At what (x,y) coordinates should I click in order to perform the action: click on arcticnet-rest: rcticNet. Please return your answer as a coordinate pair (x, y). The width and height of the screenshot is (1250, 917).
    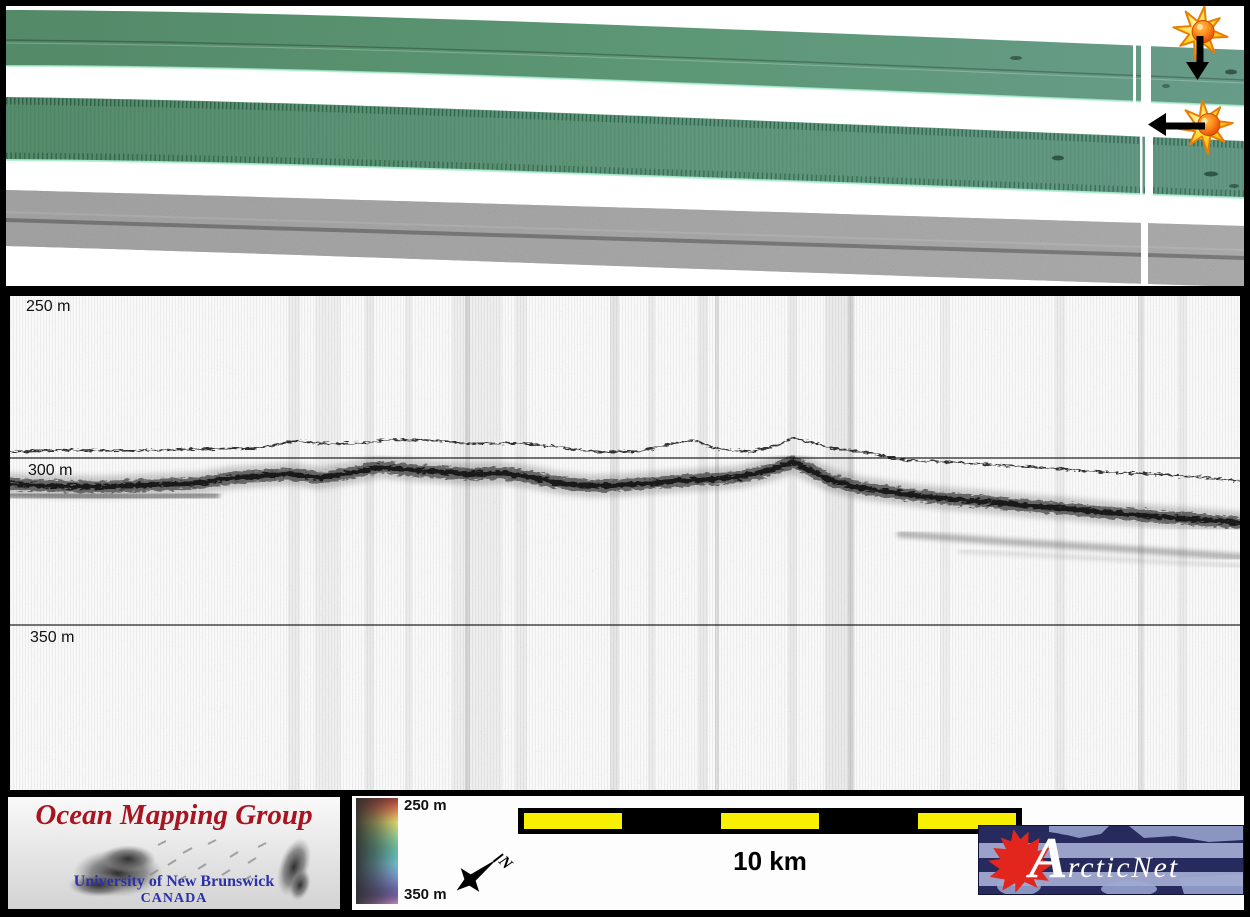
    Looking at the image, I should click on (1123, 867).